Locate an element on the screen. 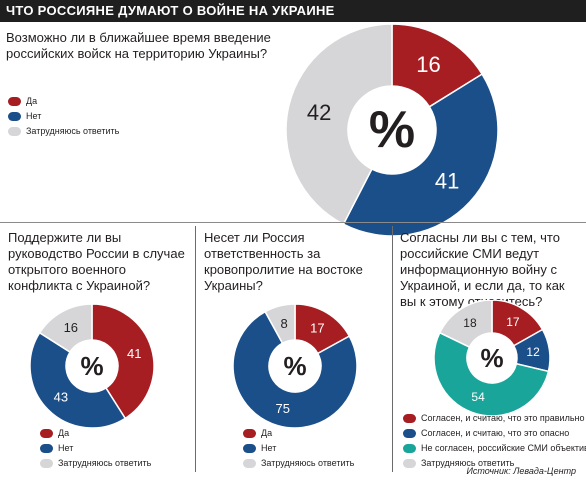 This screenshot has height=480, width=586. header-bar: ЧТО РОССИЯНЕ ДУМАЮТ О ВОЙНЕ НА УКРАИНЕ is located at coordinates (293, 11).